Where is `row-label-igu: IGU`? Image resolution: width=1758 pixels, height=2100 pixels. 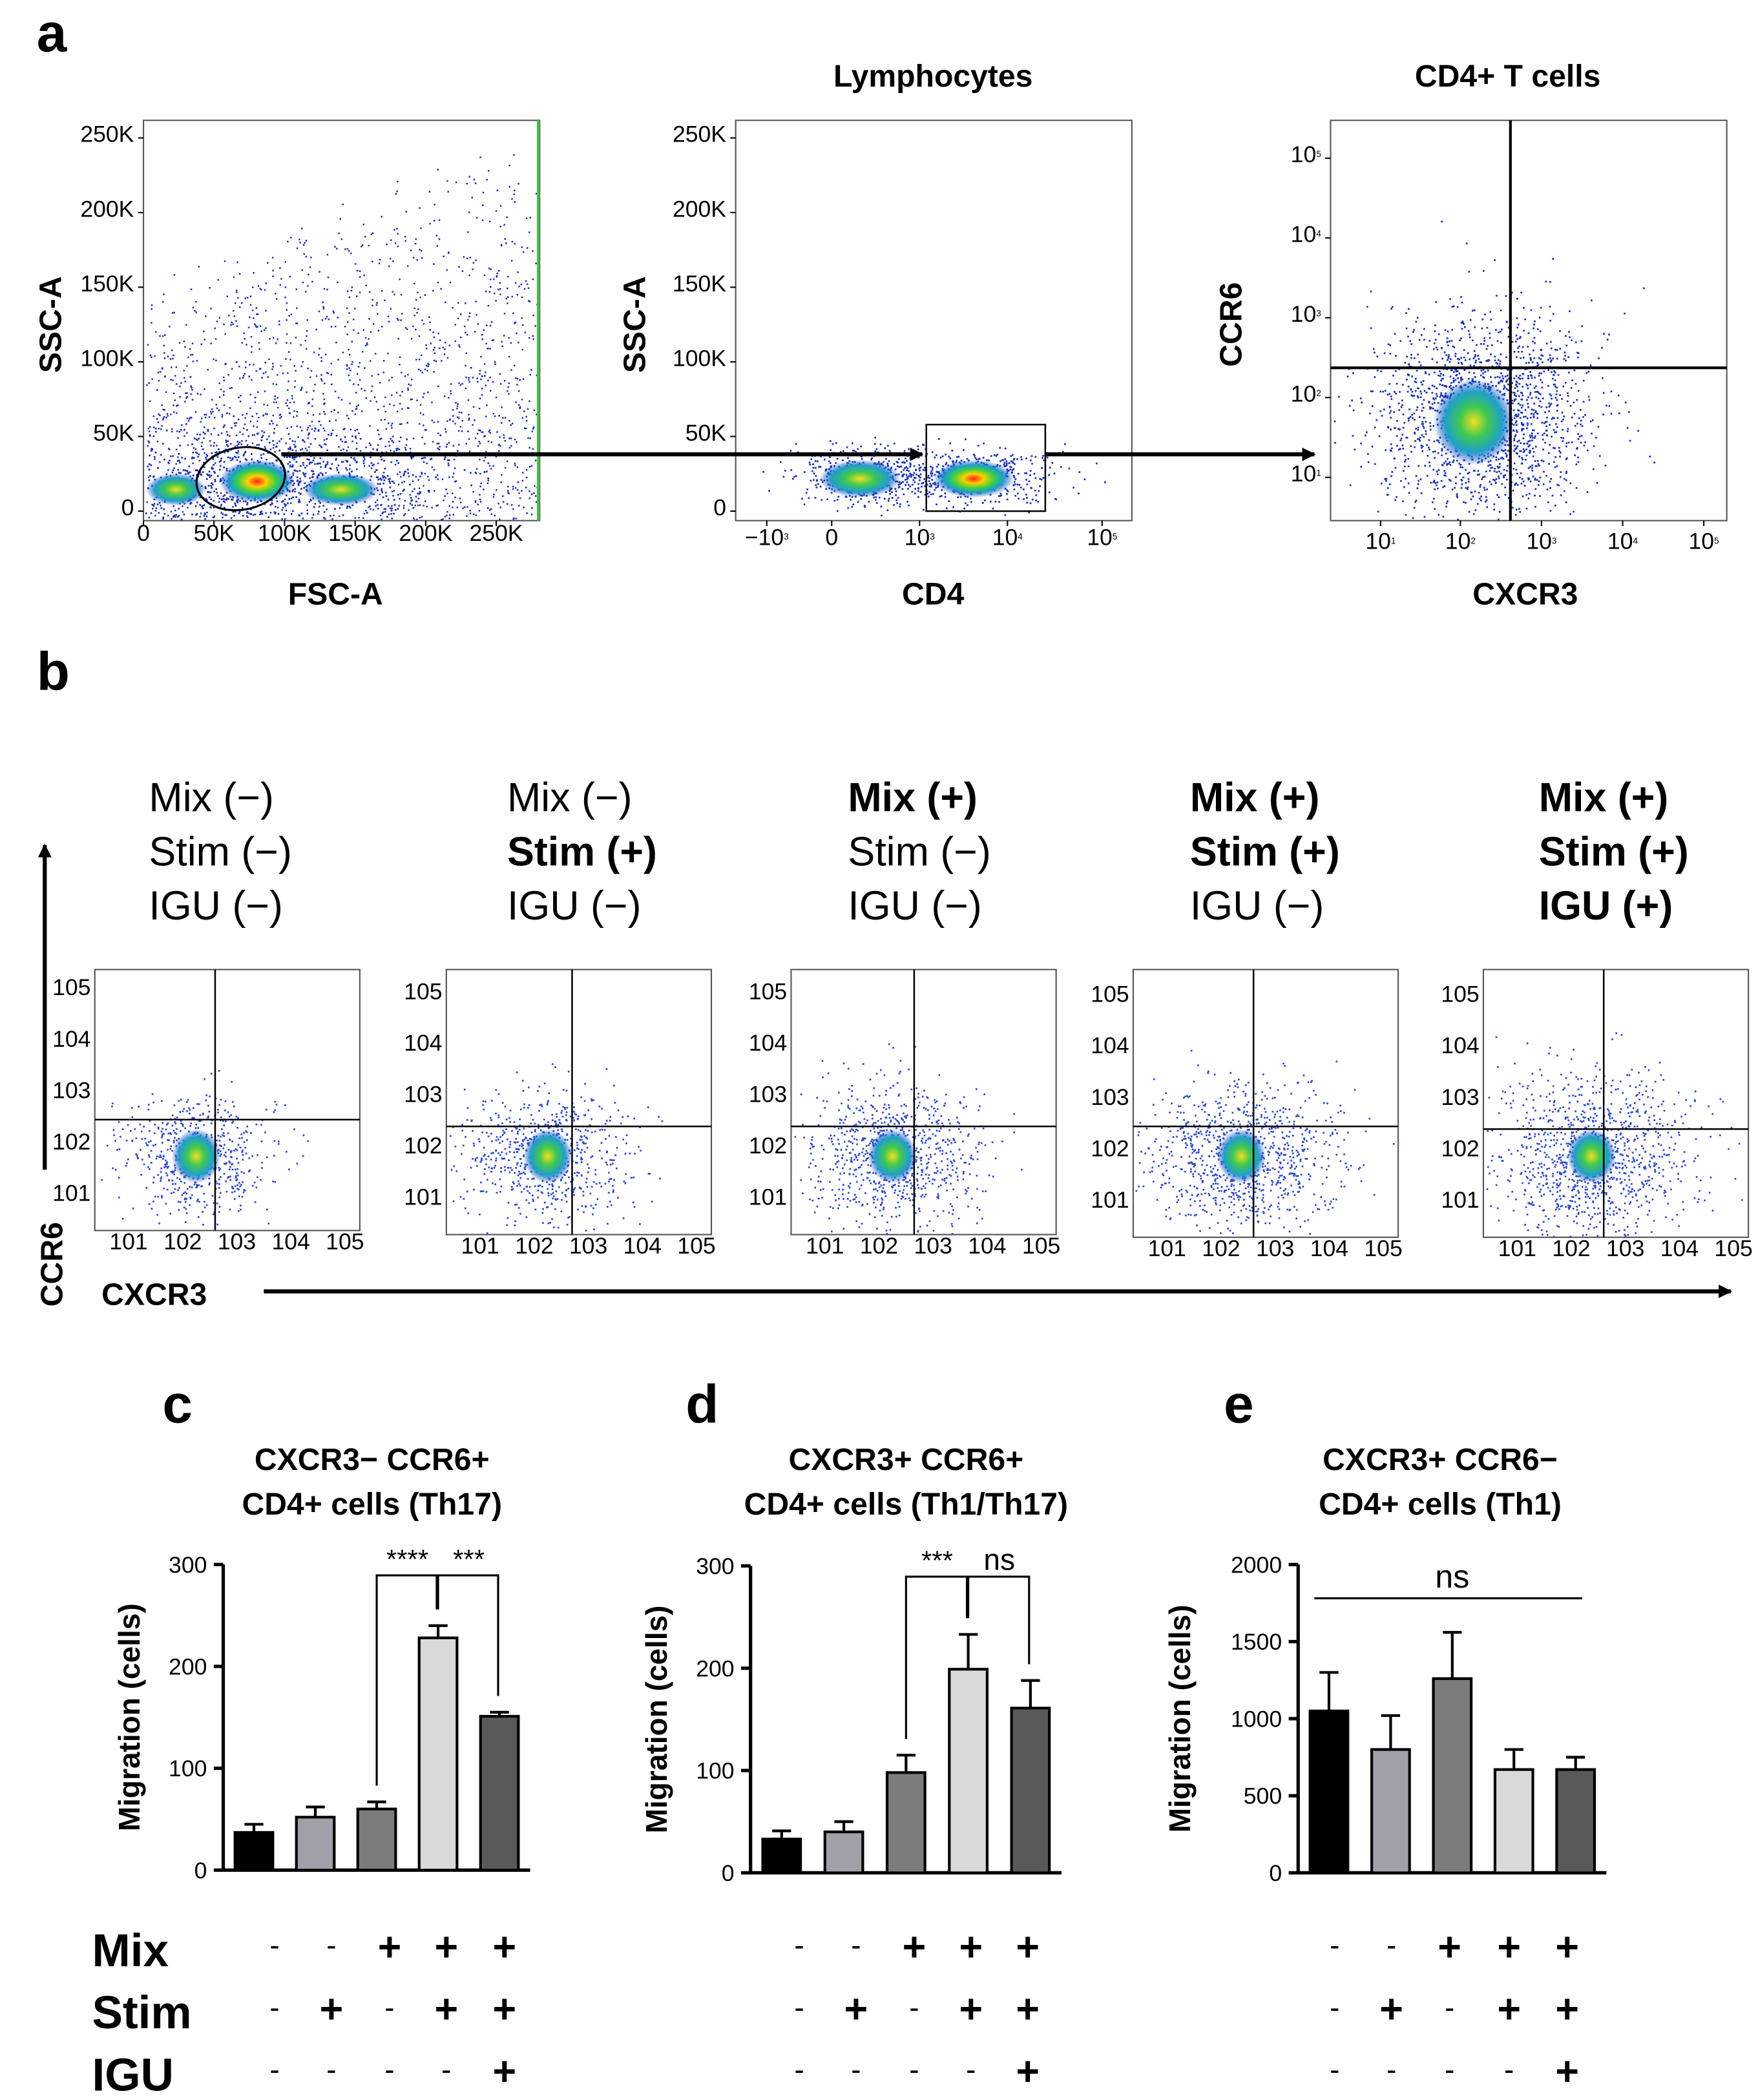
row-label-igu: IGU is located at coordinates (133, 2075).